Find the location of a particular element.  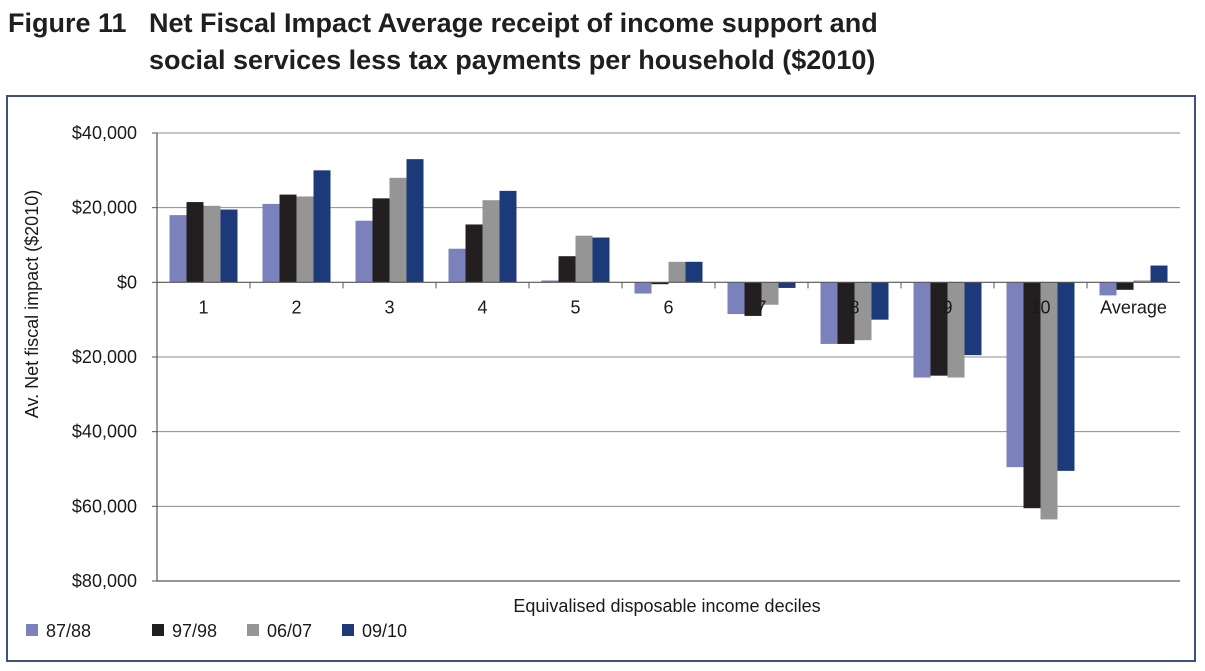

bar-09-10-average is located at coordinates (1159, 274).